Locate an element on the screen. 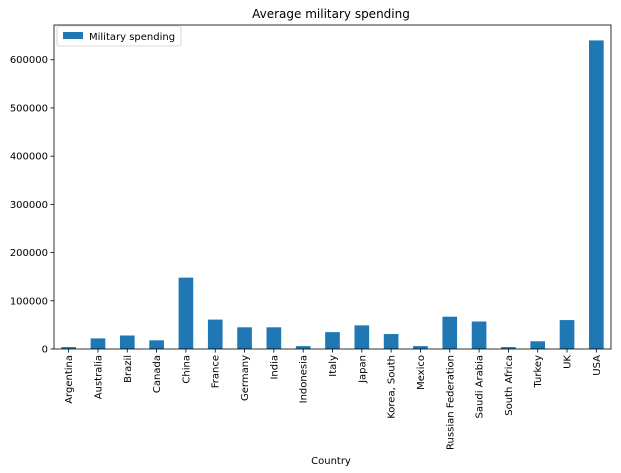 This screenshot has height=473, width=621. x-tick-label: Saudi Arabia is located at coordinates (480, 386).